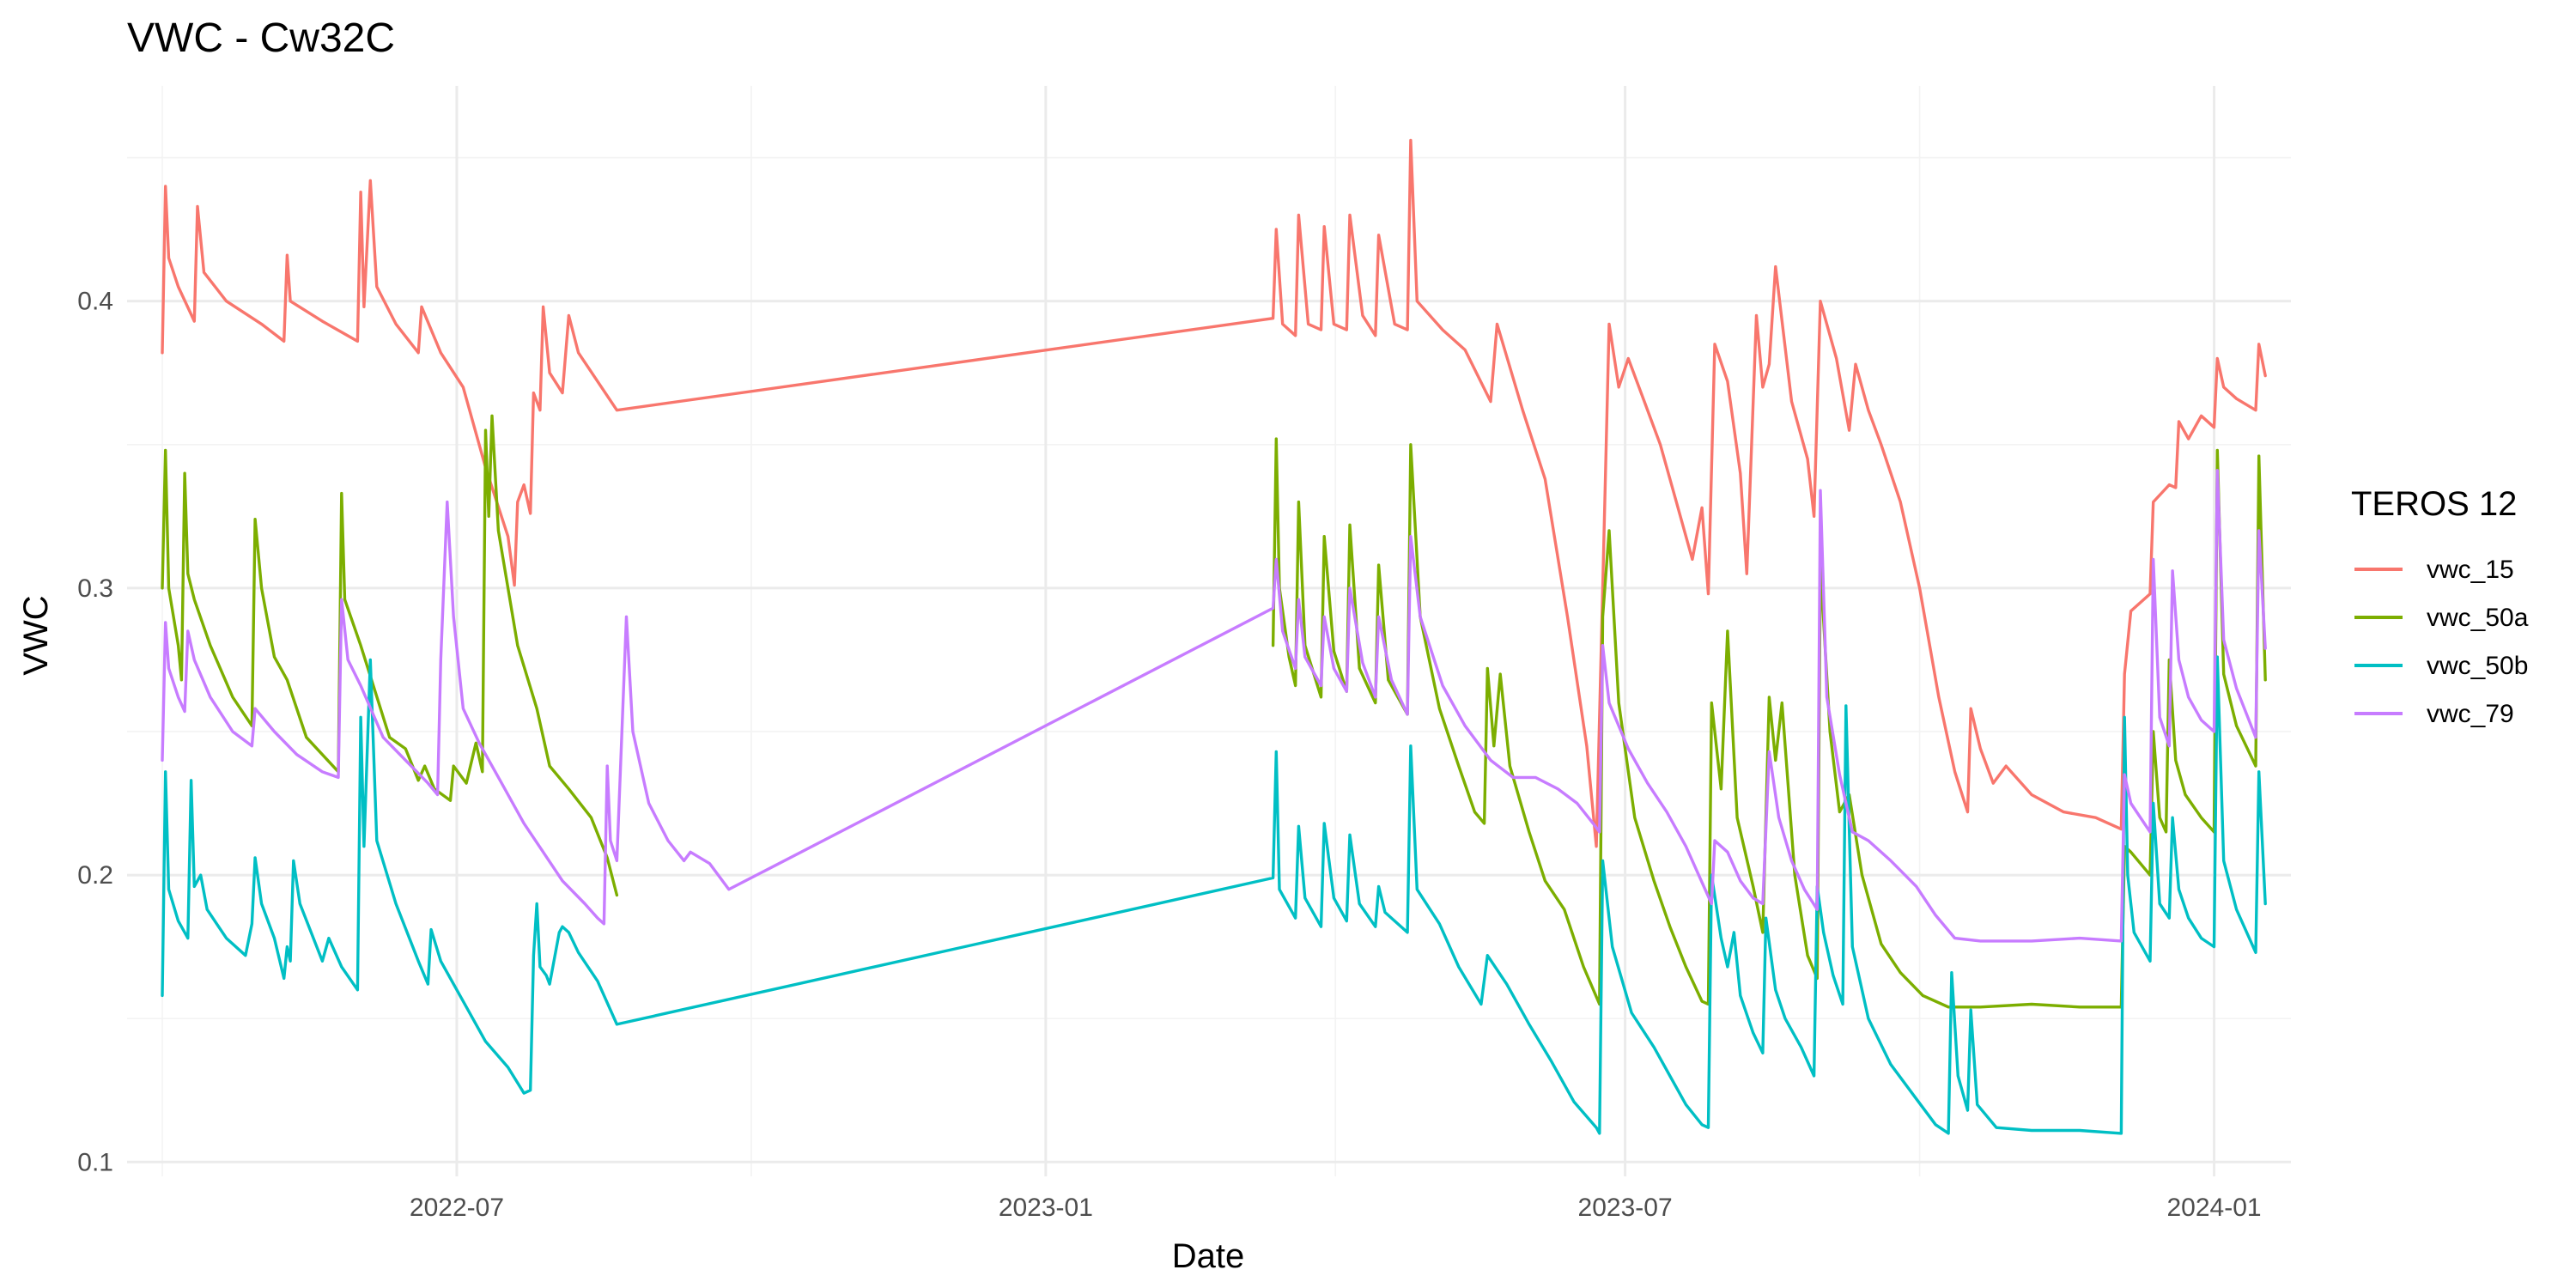 The image size is (2576, 1288). What do you see at coordinates (390, 655) in the screenshot?
I see `series-line-vwc_50a` at bounding box center [390, 655].